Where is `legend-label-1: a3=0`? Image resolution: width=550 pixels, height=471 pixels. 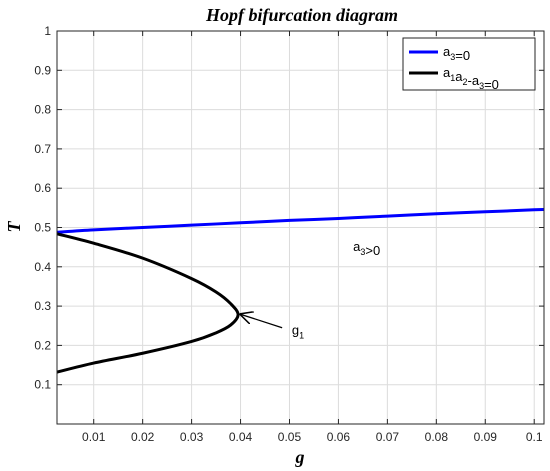
legend-label-1: a3=0 is located at coordinates (456, 53).